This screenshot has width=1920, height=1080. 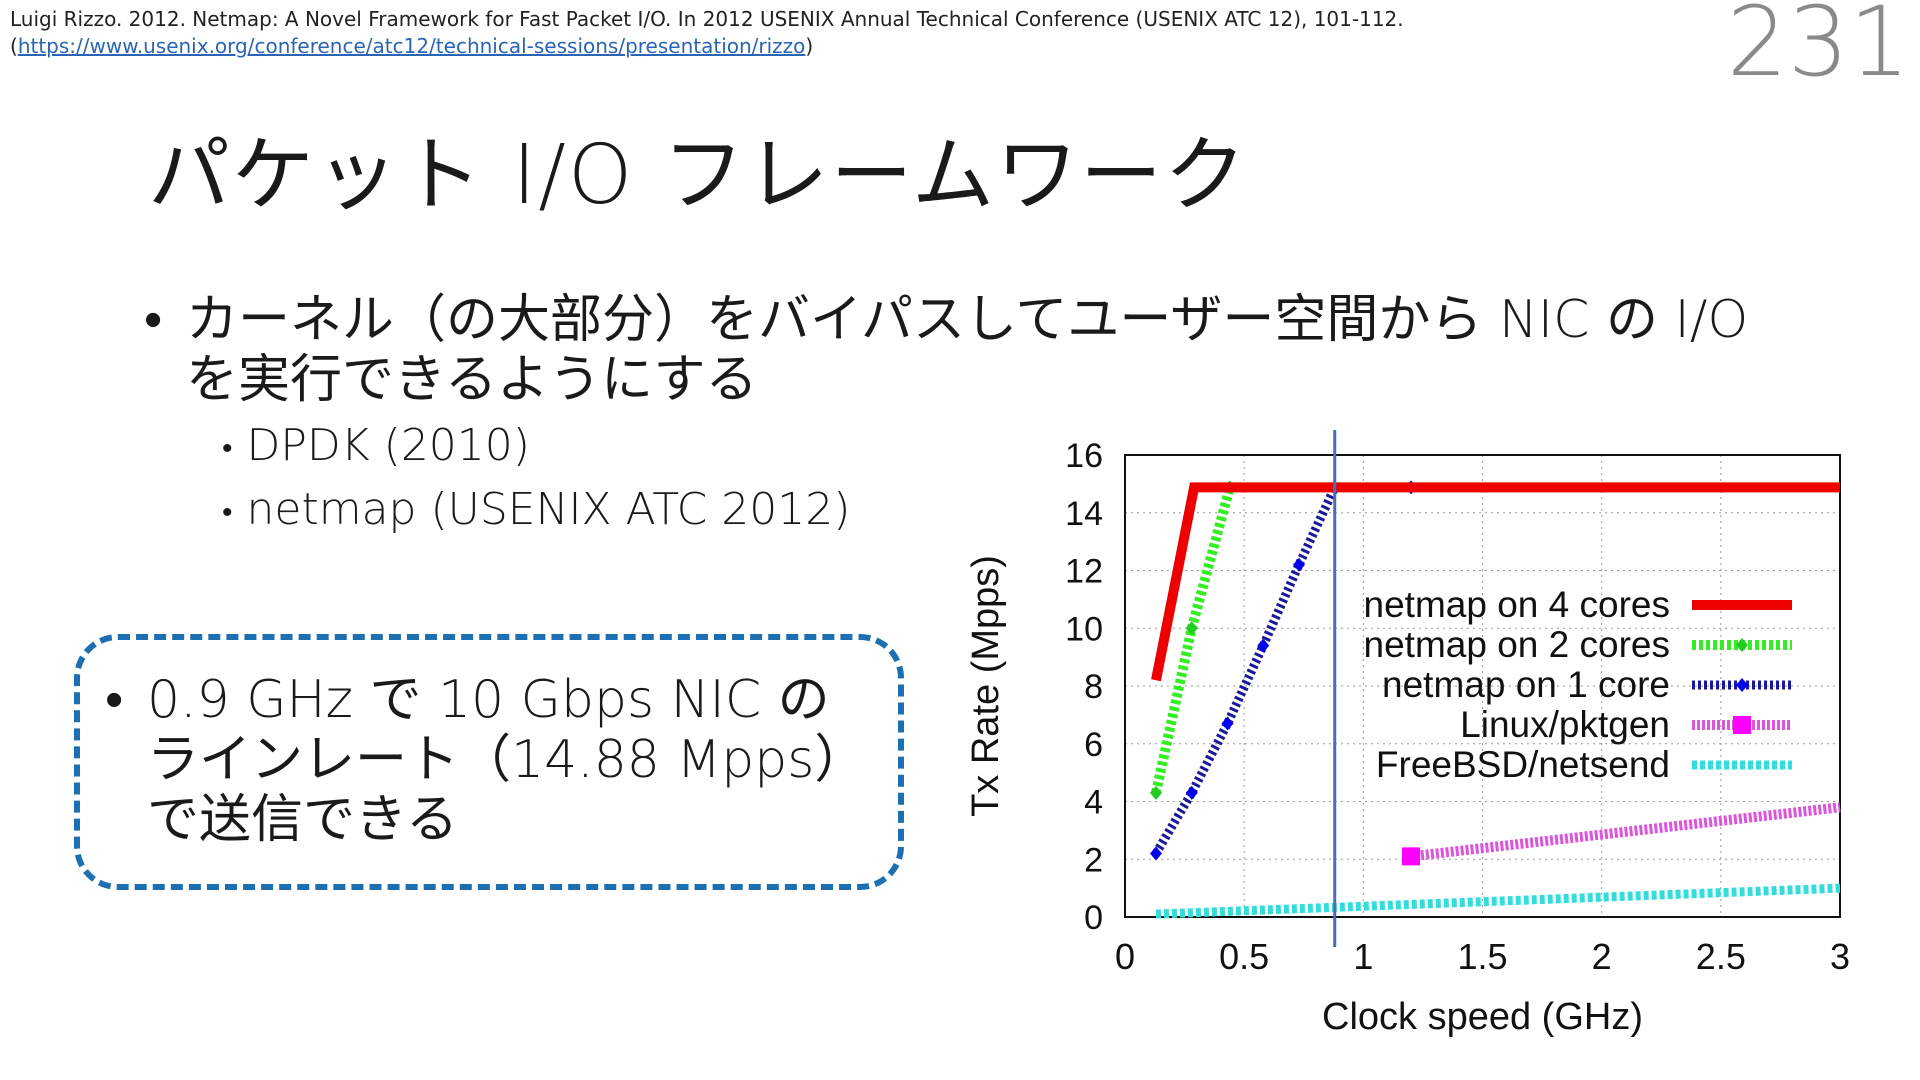 I want to click on y-tick-label: 16, so click(x=1084, y=456).